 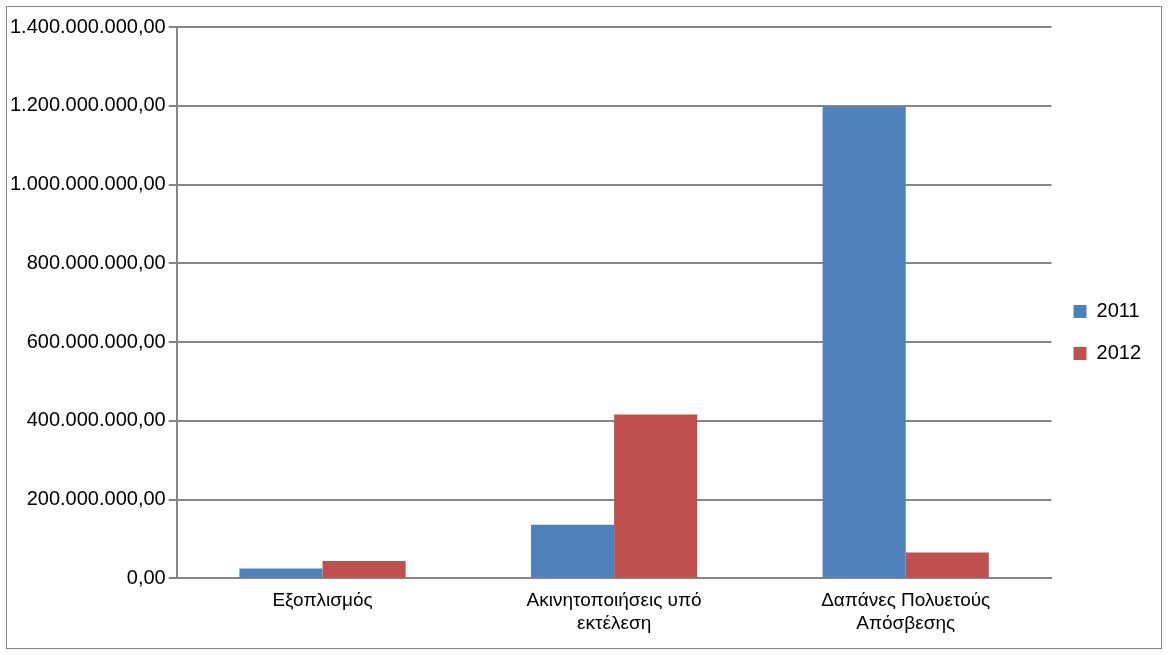 I want to click on x-tick-label: Εξοπλισμός, so click(x=322, y=600).